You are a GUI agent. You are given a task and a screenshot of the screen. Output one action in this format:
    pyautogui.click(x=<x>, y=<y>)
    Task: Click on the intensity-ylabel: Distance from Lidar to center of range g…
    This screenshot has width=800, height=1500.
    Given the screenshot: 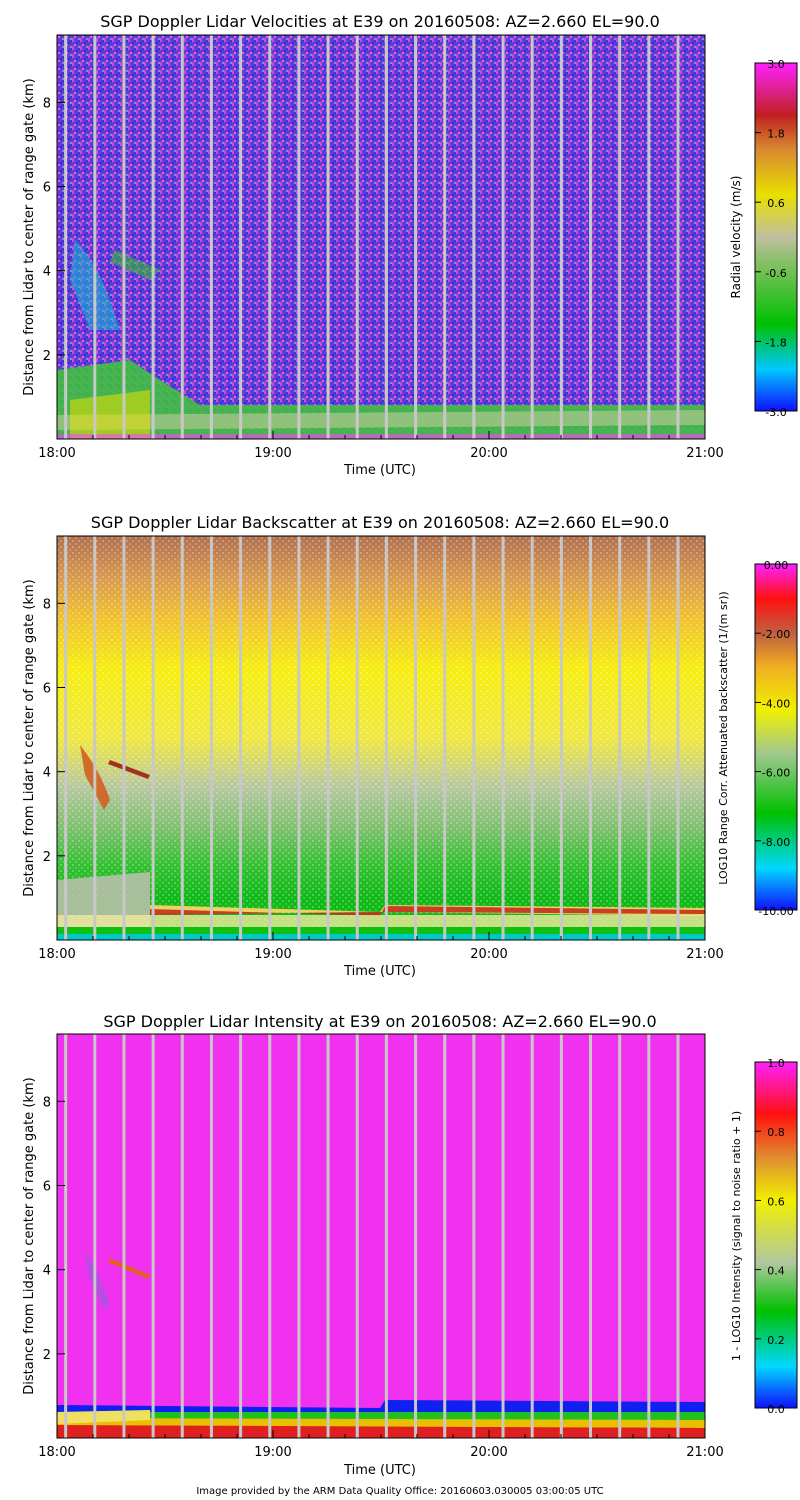 What is the action you would take?
    pyautogui.click(x=29, y=1235)
    